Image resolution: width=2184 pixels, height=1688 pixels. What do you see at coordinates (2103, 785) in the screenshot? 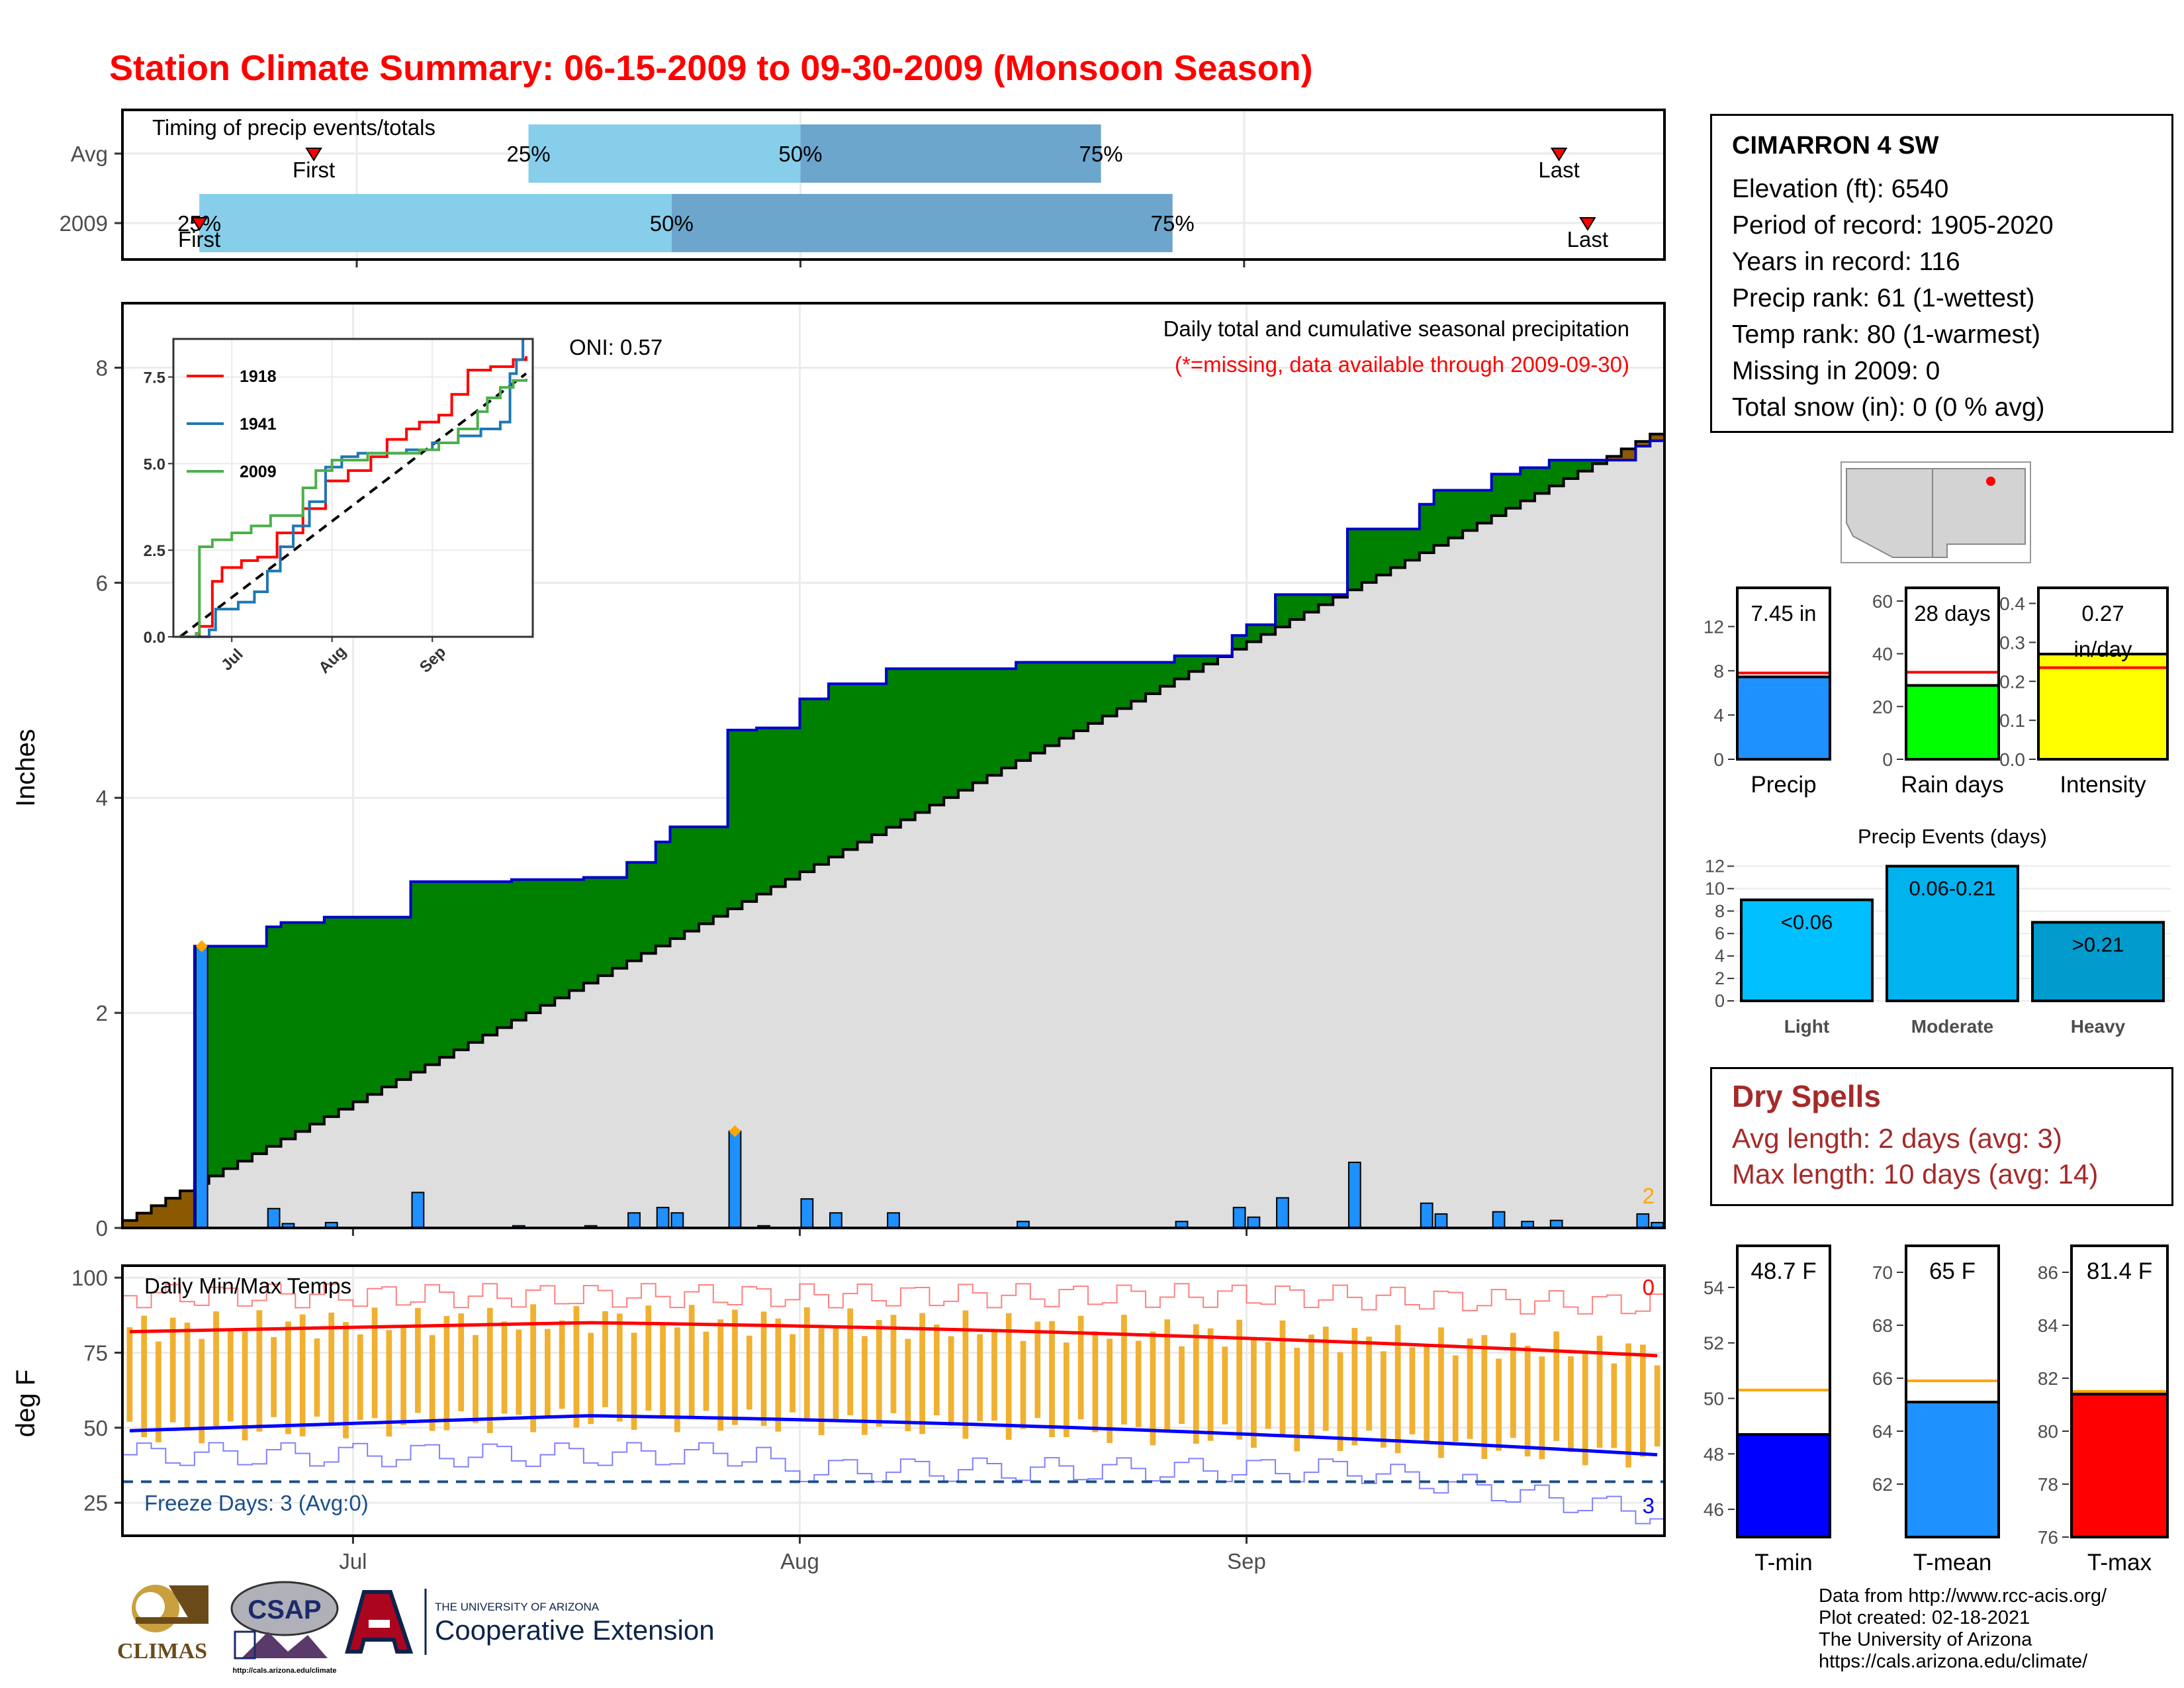
I see `stat-axis-label: Intensity` at bounding box center [2103, 785].